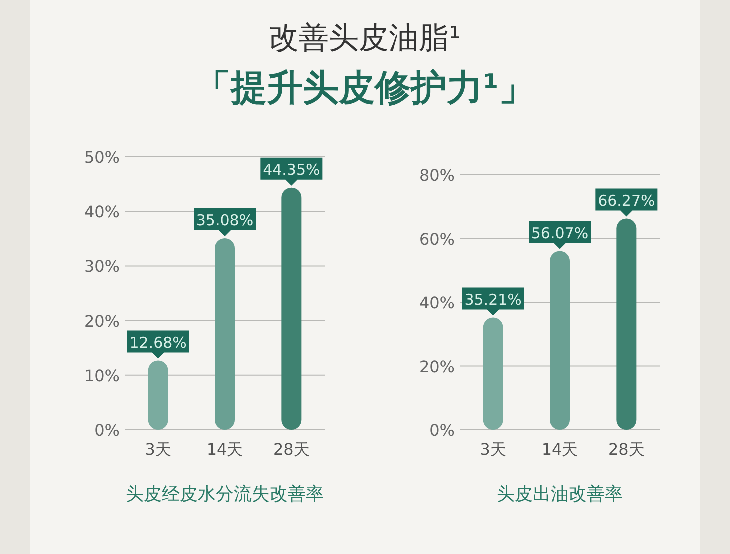 This screenshot has height=554, width=730. Describe the element at coordinates (102, 266) in the screenshot. I see `y-tick-label: 30%` at that location.